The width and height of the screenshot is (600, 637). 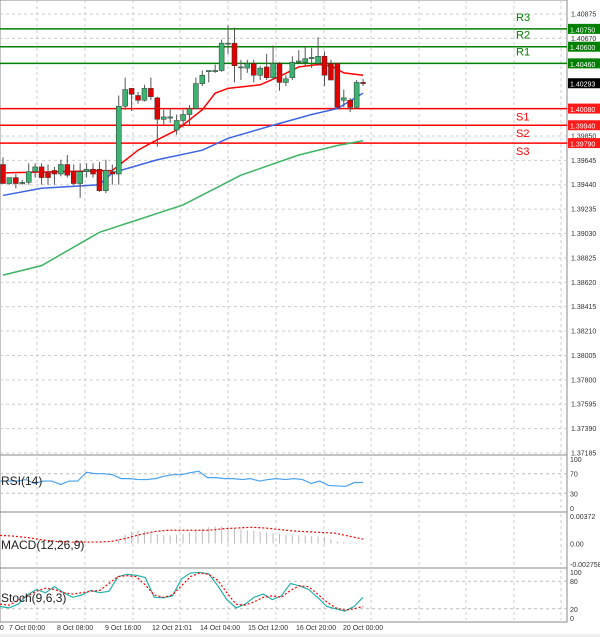 I want to click on indicator-tick-label: 20, so click(x=574, y=610).